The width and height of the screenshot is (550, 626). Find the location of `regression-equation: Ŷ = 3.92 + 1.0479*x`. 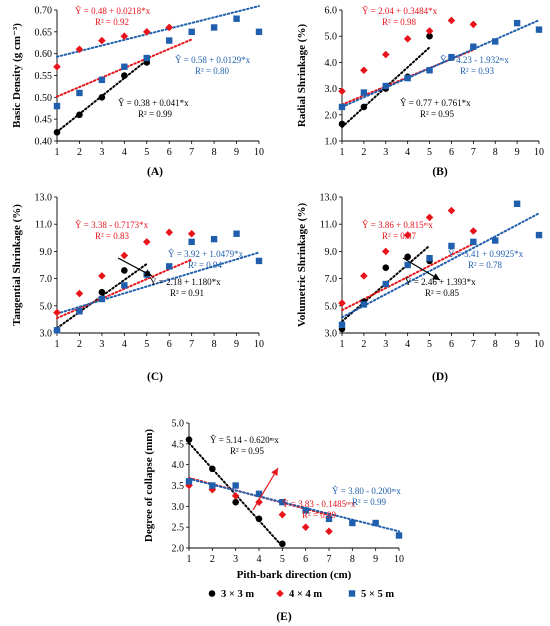

regression-equation: Ŷ = 3.92 + 1.0479*x is located at coordinates (206, 254).